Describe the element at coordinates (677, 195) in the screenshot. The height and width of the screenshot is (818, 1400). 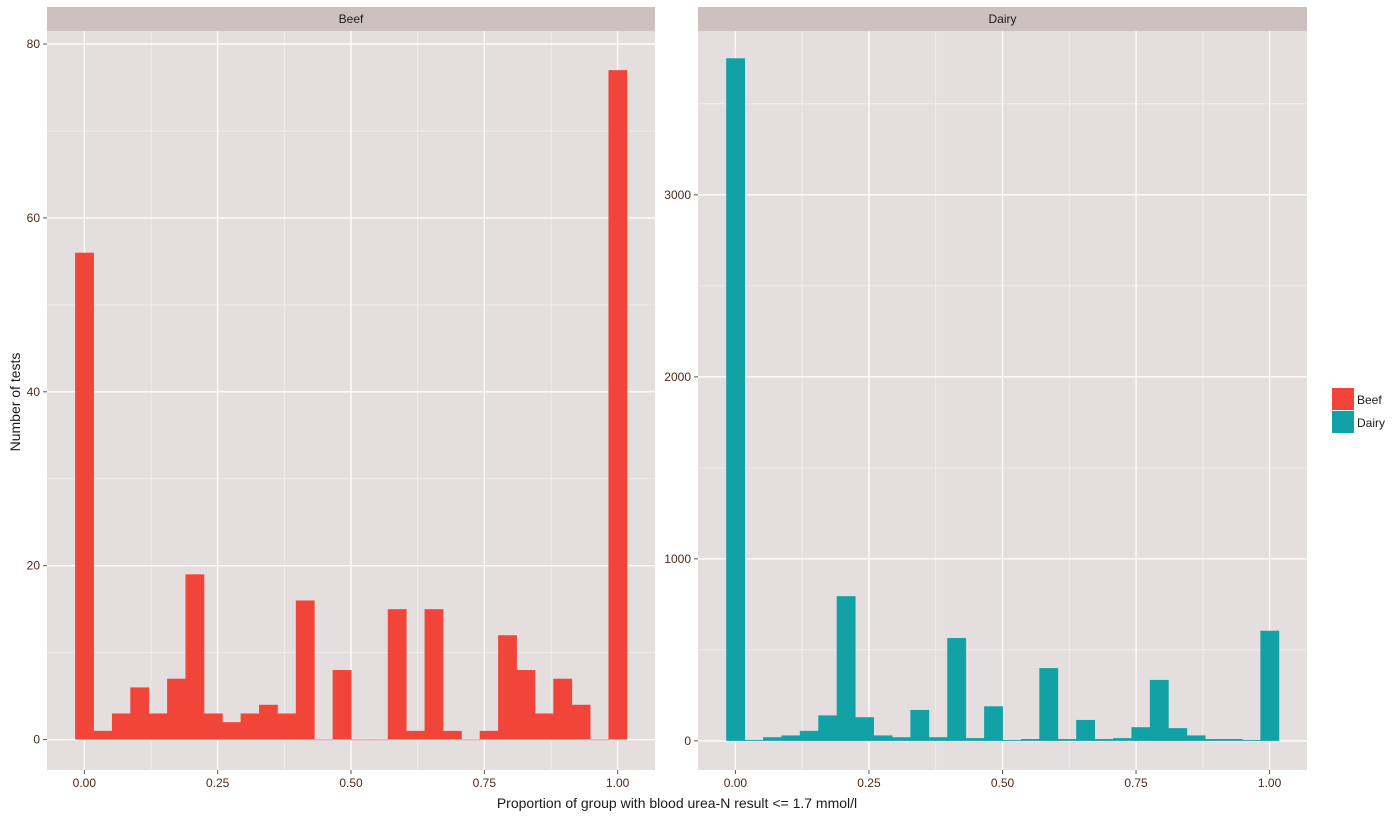
I see `y-tick-label: 3000` at that location.